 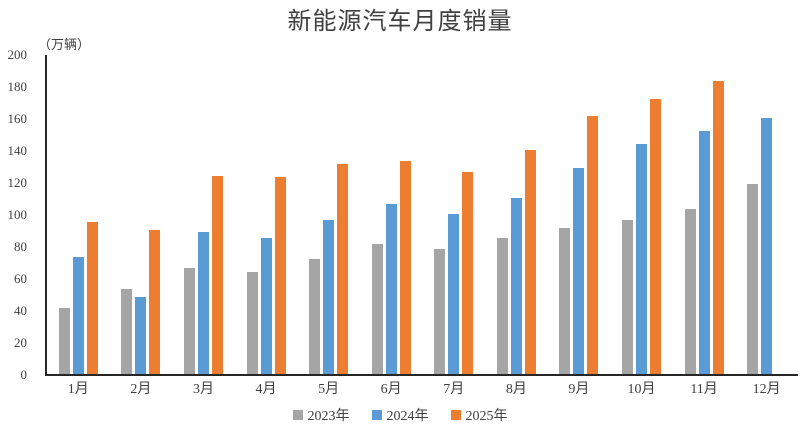 I want to click on x-axis-tick-labels: 1月 2月 3月 4月 5月 6月 7月 8月 9月 10月 11月 12月, so click(x=422, y=390).